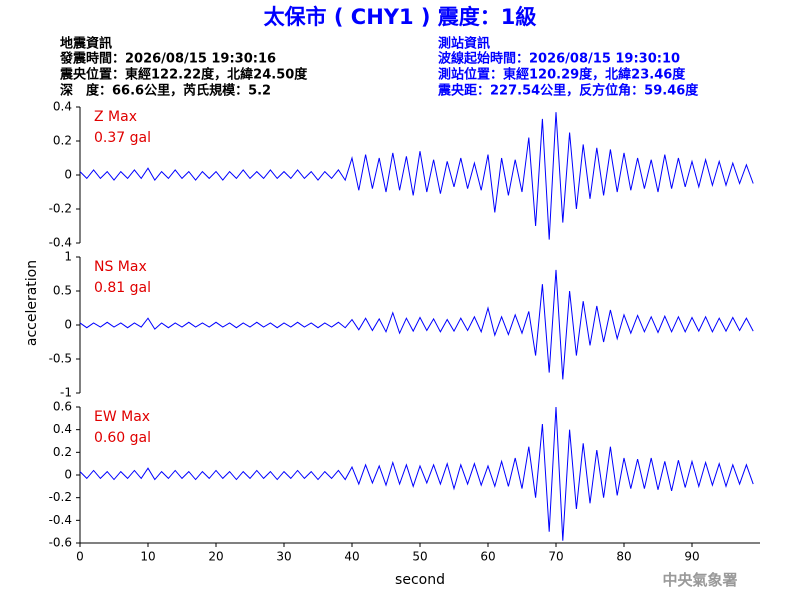  What do you see at coordinates (147, 557) in the screenshot?
I see `x-tick-label: 10` at bounding box center [147, 557].